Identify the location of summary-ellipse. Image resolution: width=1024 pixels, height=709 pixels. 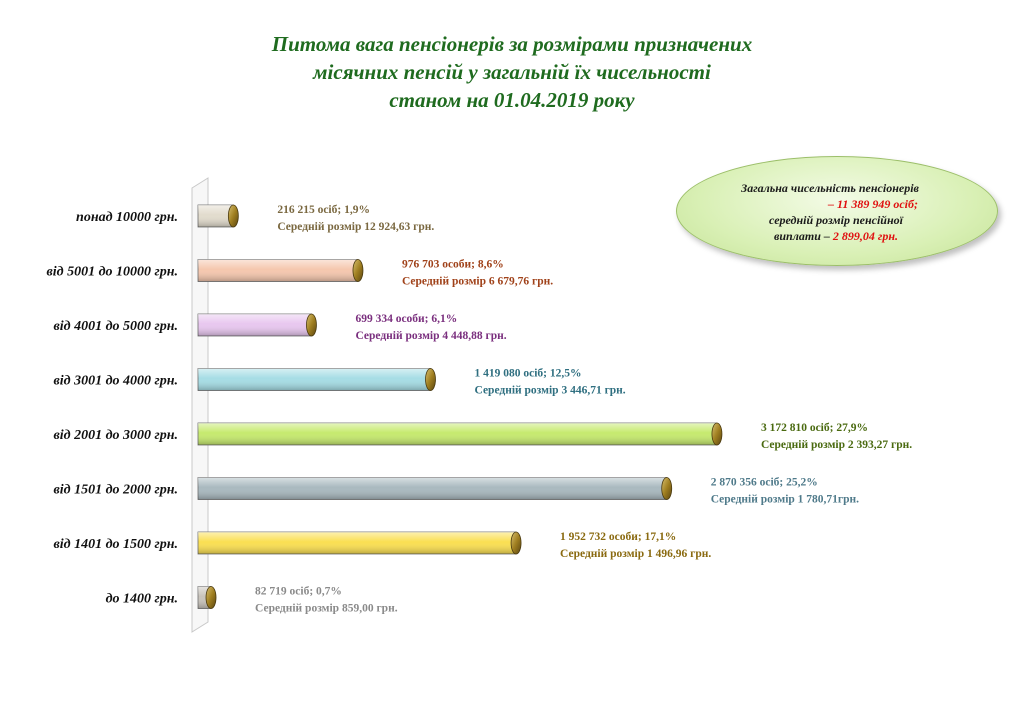
(837, 211).